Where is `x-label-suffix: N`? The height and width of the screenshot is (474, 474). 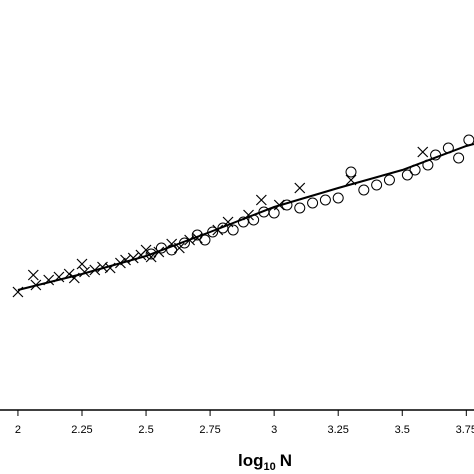
x-label-suffix: N is located at coordinates (286, 460).